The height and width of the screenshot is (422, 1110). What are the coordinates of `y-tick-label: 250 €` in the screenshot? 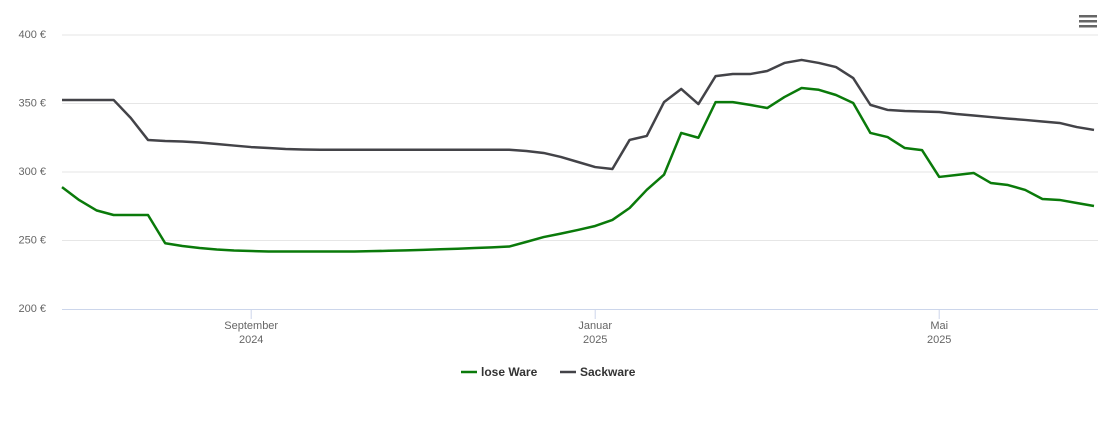 It's located at (32, 240).